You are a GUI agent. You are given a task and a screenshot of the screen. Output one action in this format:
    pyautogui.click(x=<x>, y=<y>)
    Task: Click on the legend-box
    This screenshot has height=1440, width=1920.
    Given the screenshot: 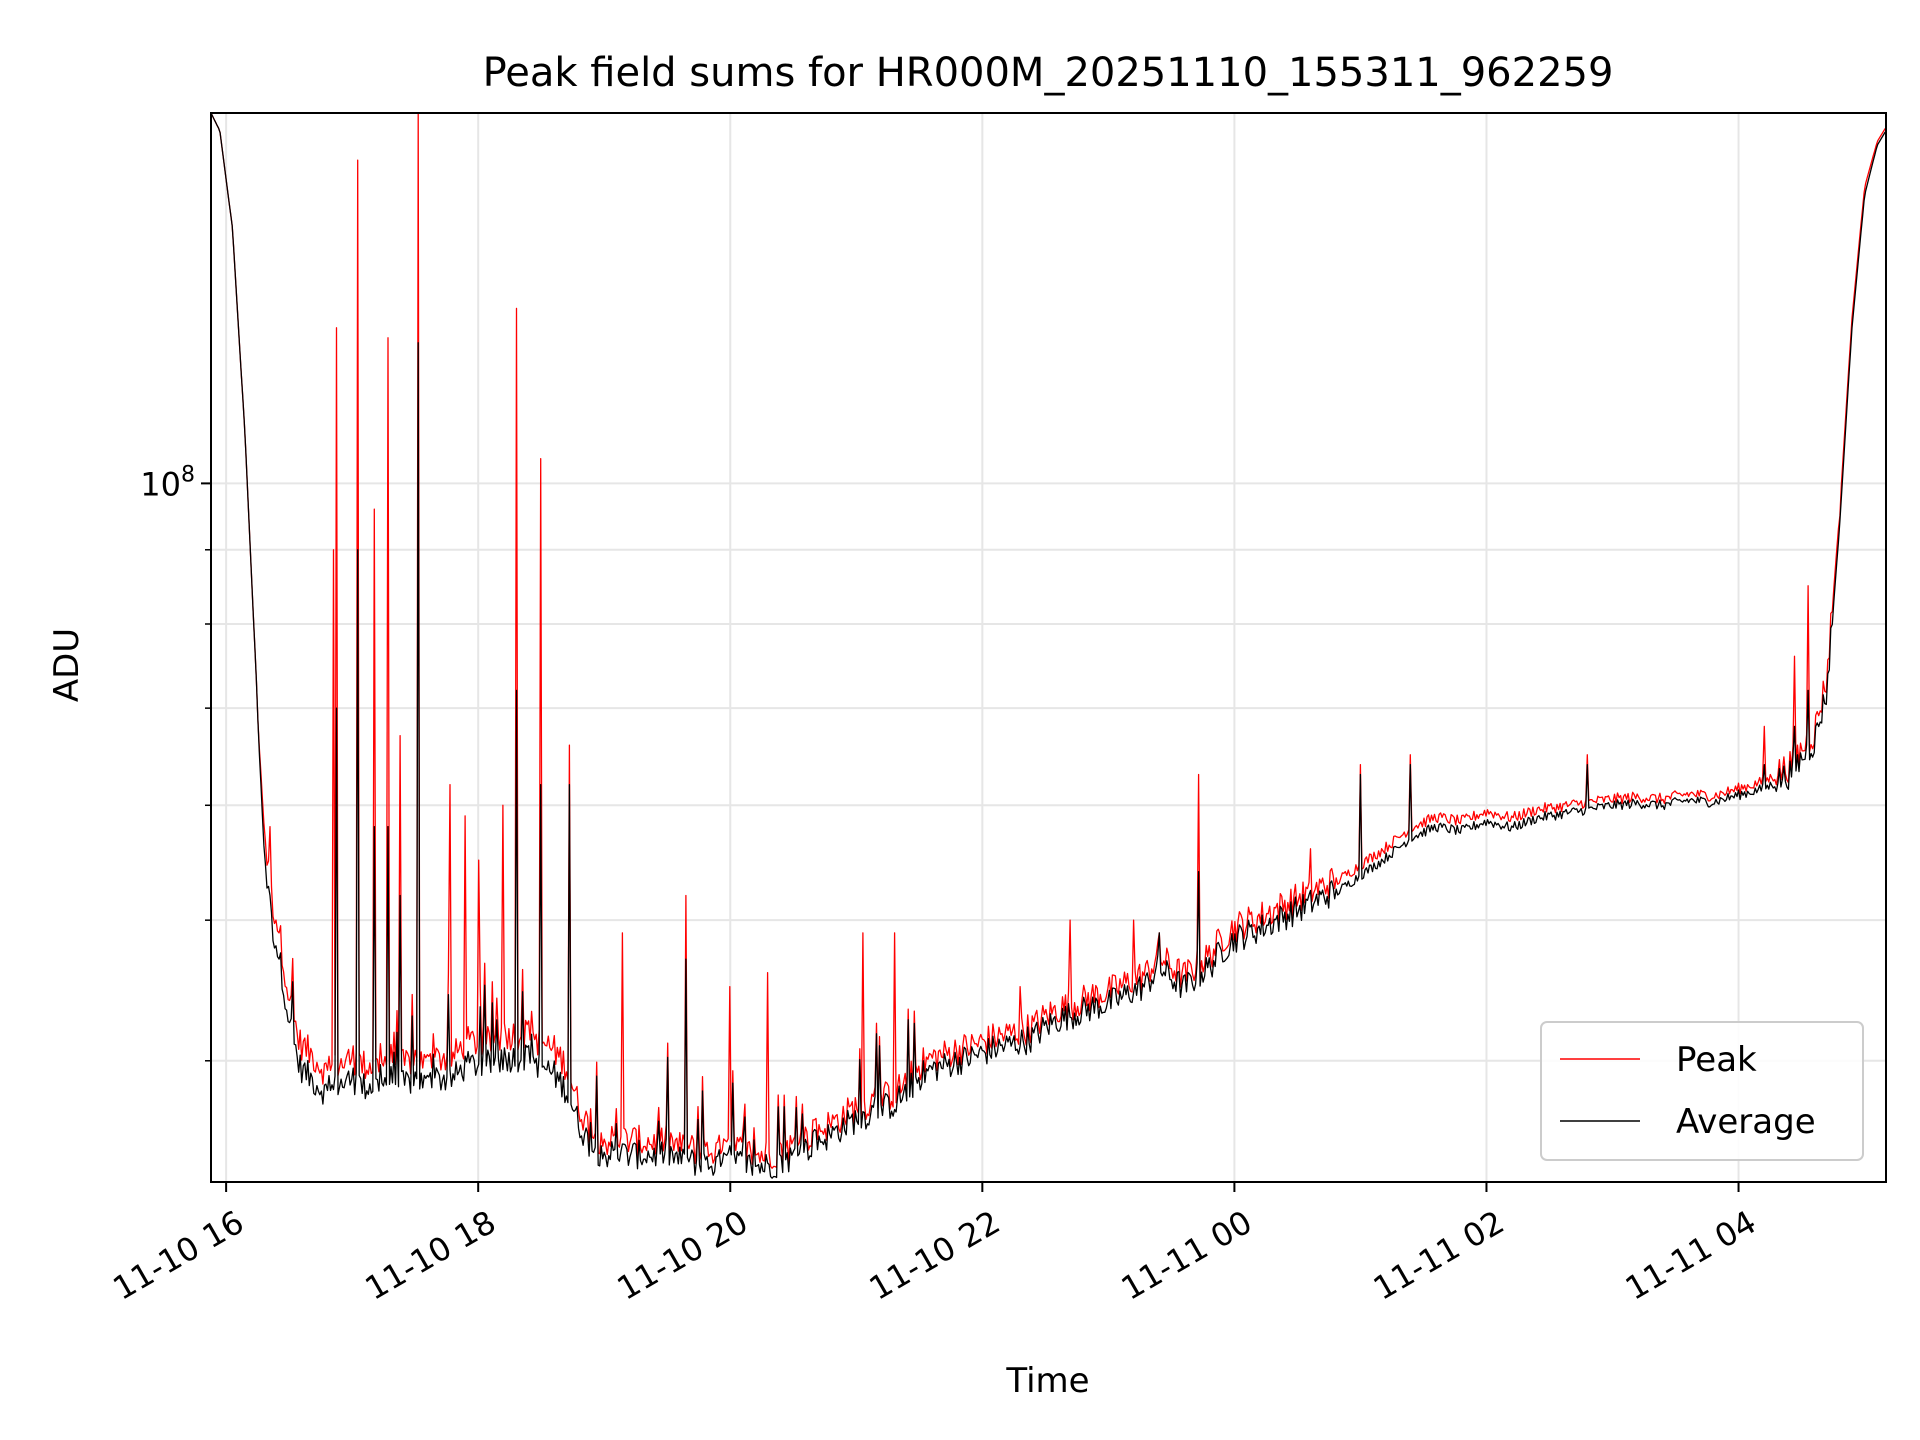 What is the action you would take?
    pyautogui.click(x=1702, y=1091)
    